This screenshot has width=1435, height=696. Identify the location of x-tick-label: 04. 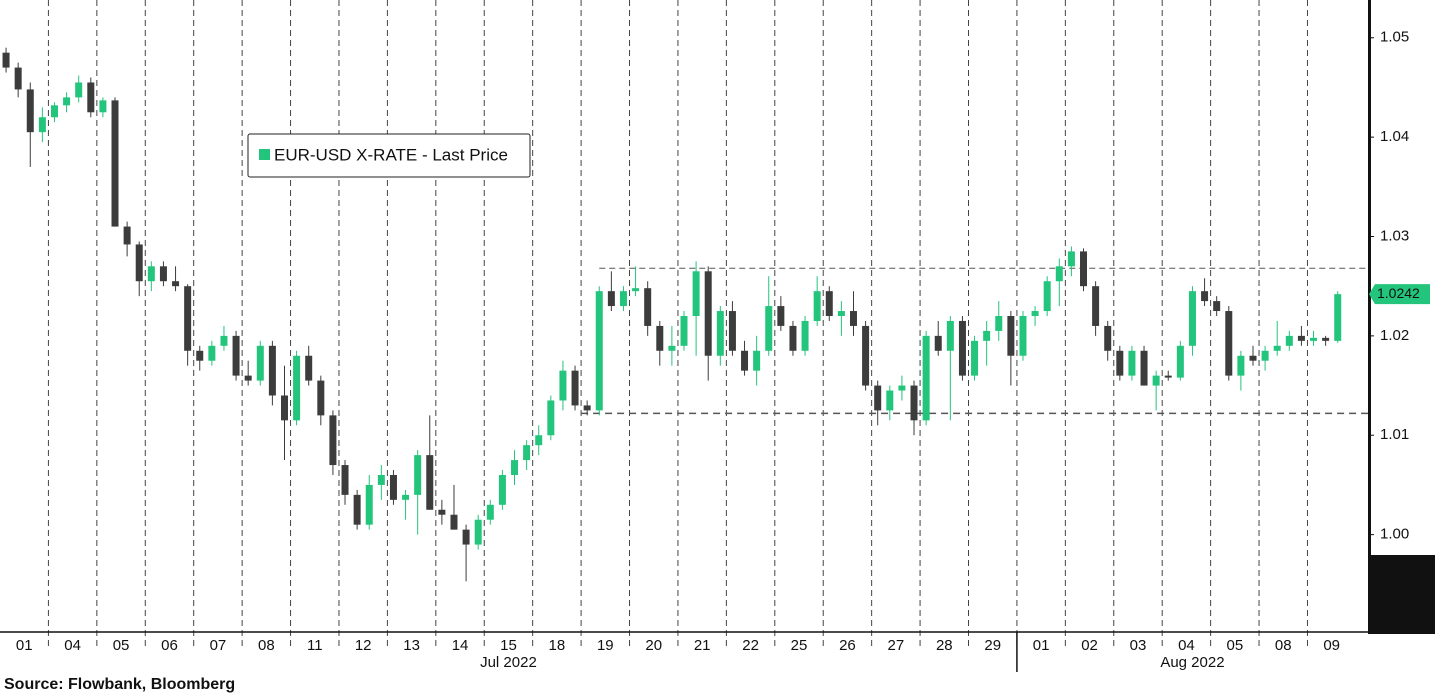
(72, 645).